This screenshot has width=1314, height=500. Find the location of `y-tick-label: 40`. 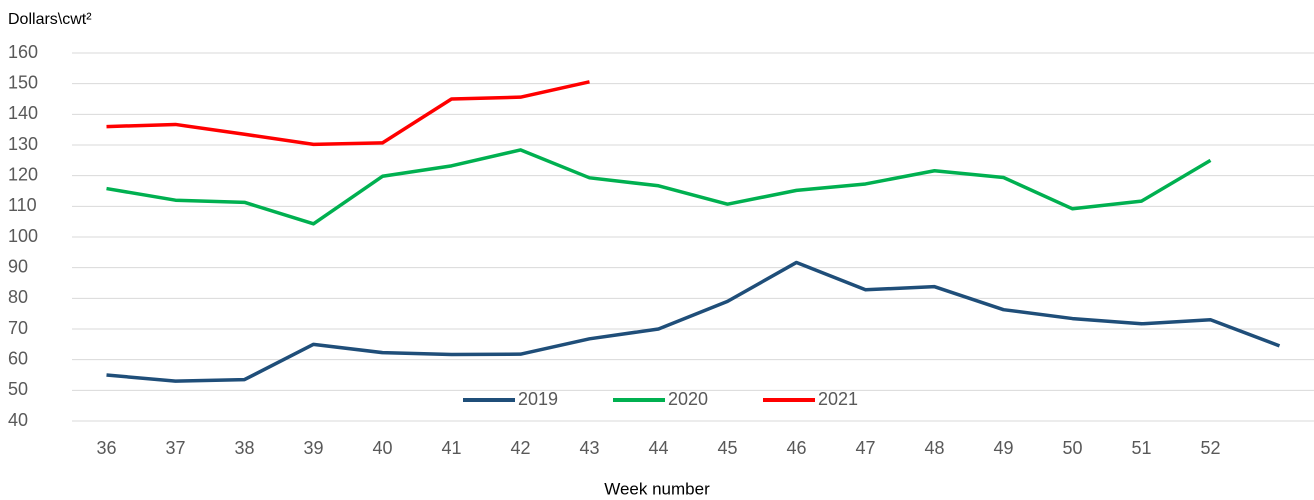

y-tick-label: 40 is located at coordinates (18, 420).